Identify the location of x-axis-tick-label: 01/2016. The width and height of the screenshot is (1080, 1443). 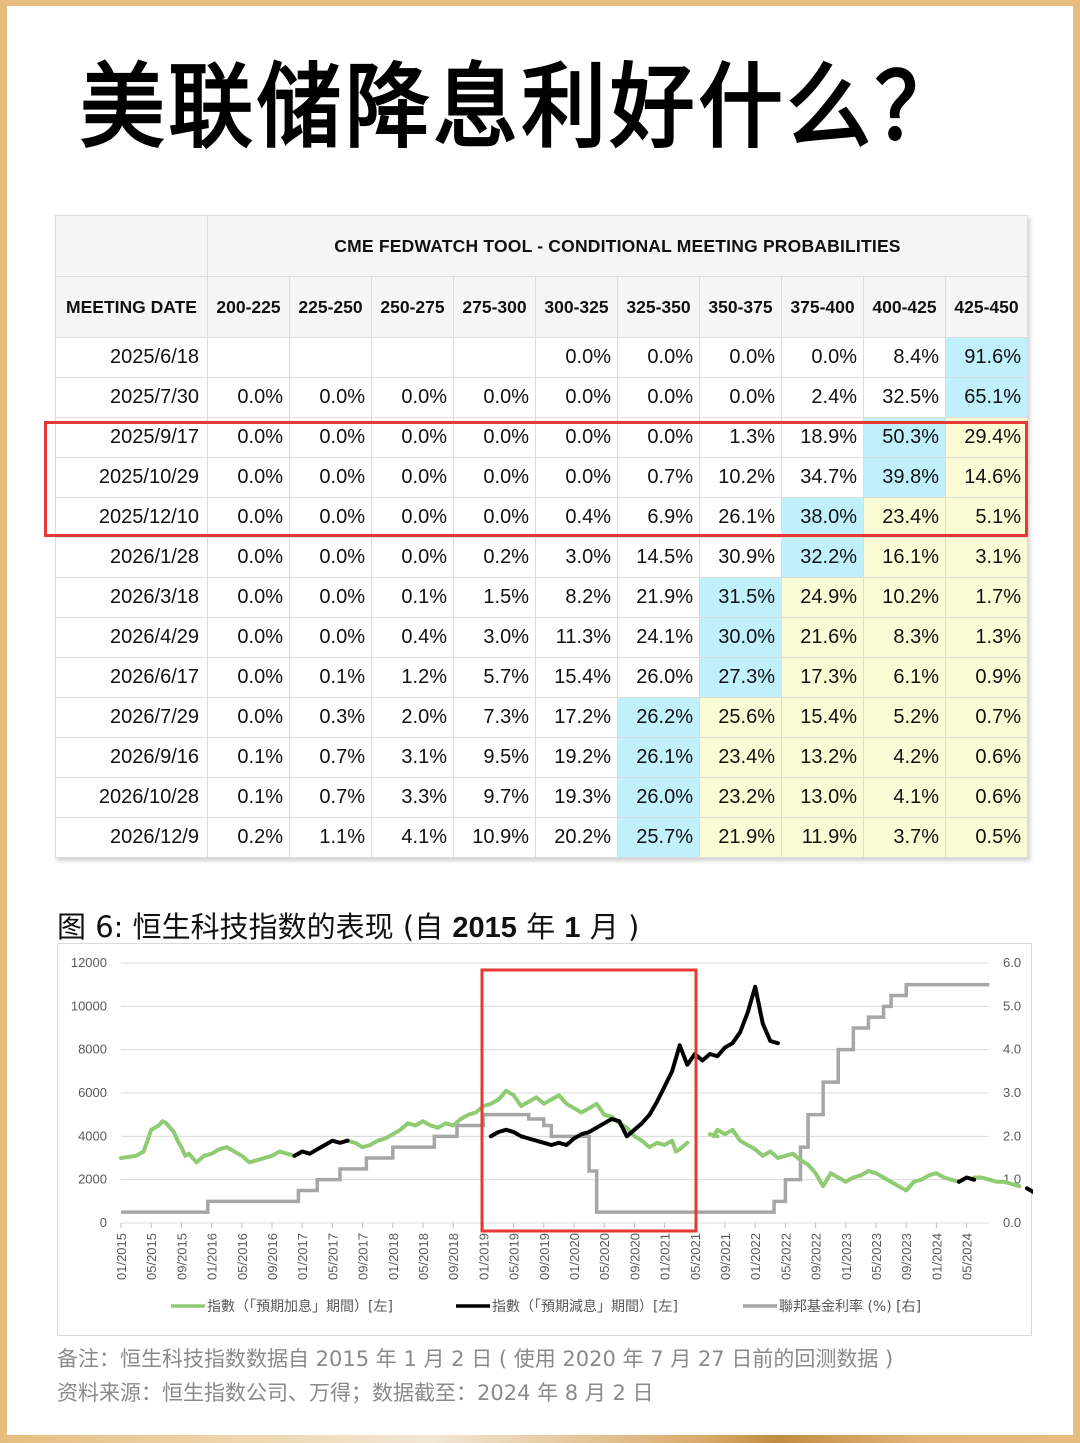
(212, 1256).